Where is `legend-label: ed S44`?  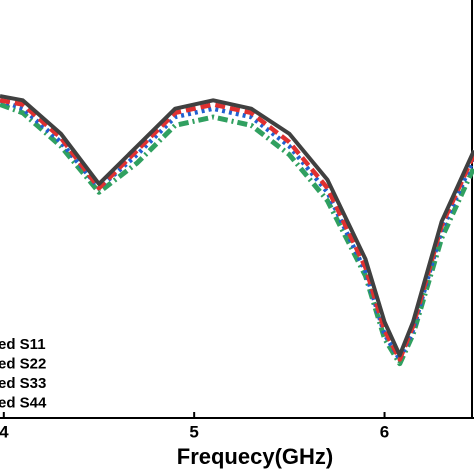 legend-label: ed S44 is located at coordinates (23, 402).